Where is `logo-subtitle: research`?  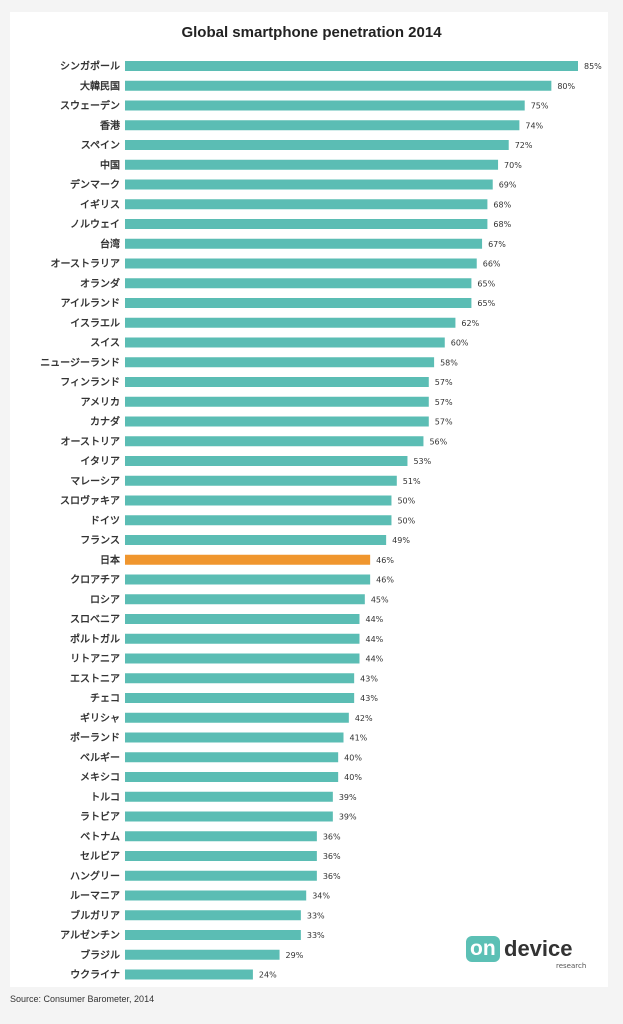 logo-subtitle: research is located at coordinates (571, 966).